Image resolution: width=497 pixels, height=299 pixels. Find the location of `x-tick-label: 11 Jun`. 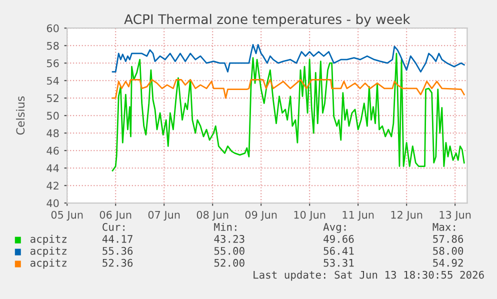

x-tick-label: 11 Jun is located at coordinates (358, 215).